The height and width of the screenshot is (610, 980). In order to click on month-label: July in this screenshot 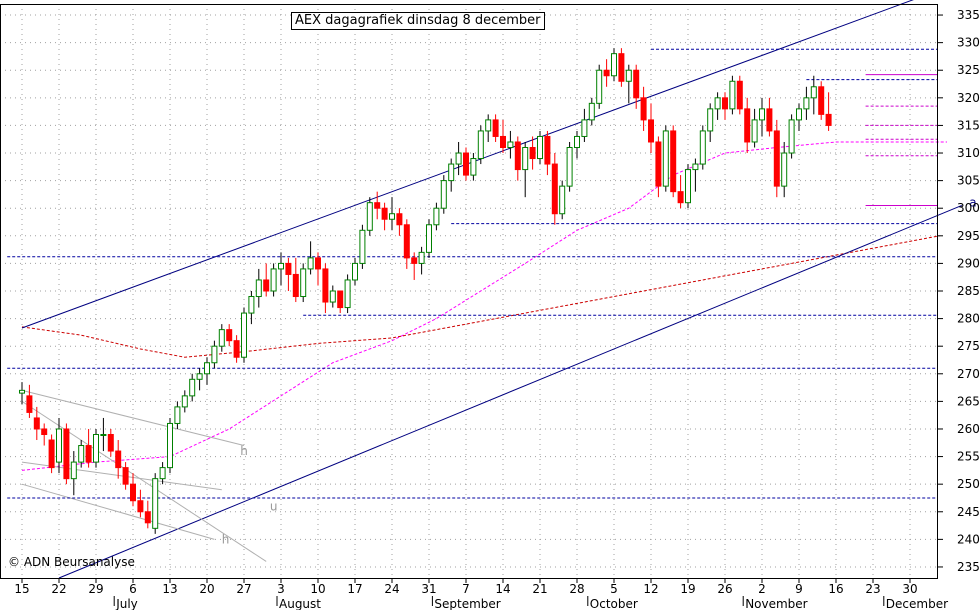, I will do `click(126, 603)`.